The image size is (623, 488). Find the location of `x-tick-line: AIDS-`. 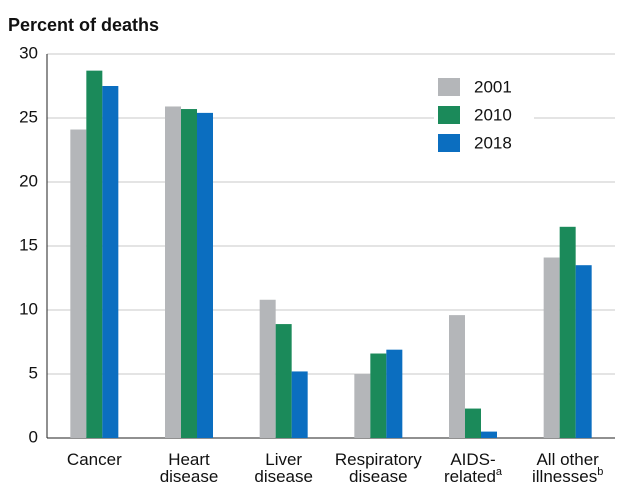

x-tick-line: AIDS- is located at coordinates (472, 459).